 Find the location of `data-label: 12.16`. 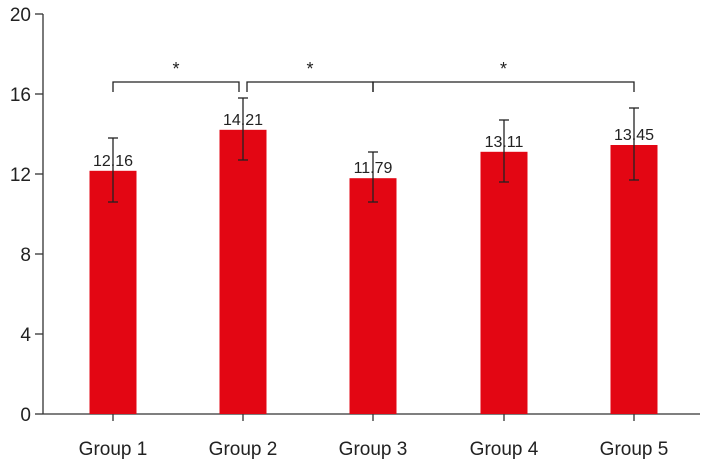

data-label: 12.16 is located at coordinates (113, 161).